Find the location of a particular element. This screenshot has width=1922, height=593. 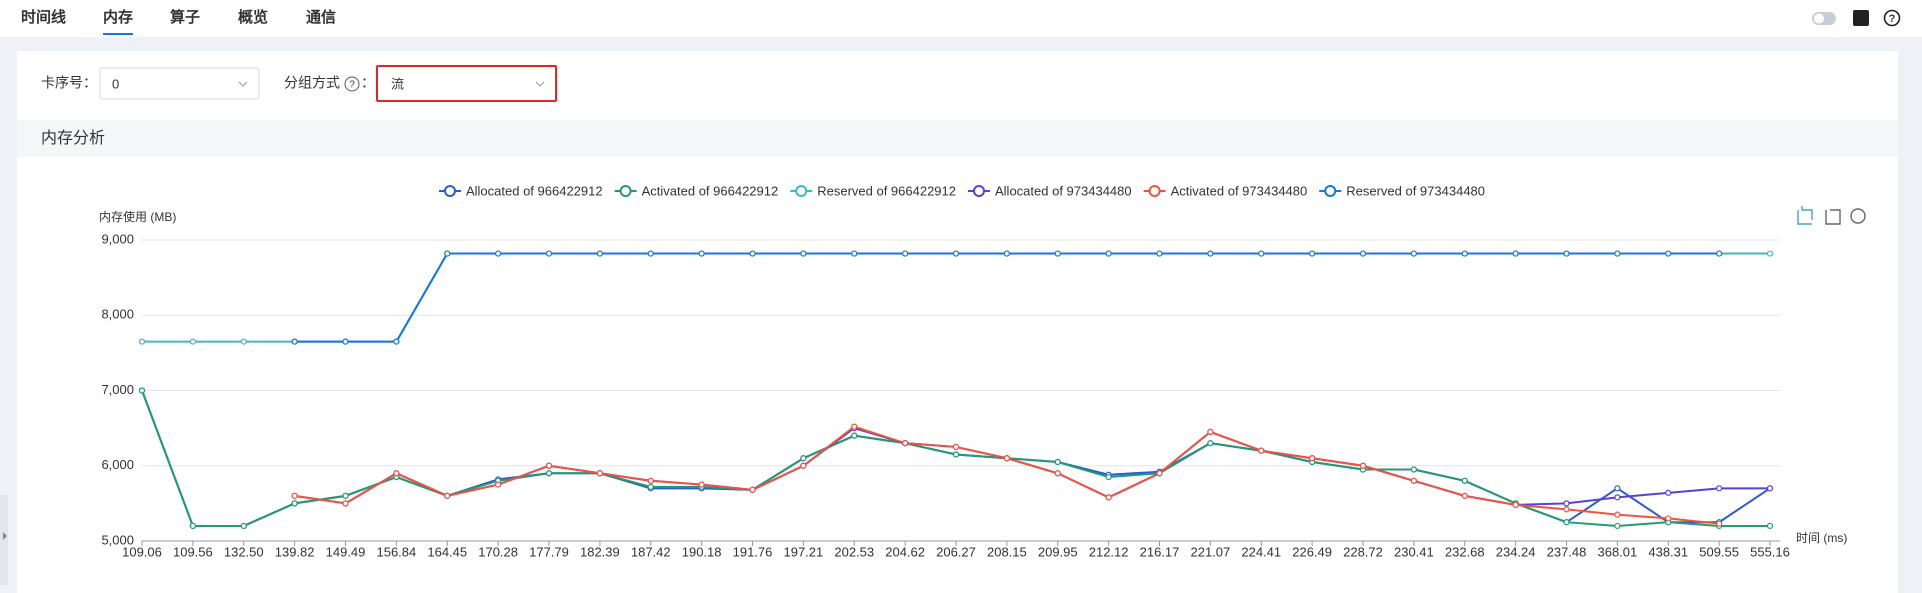

x-tick-label: 190.18 is located at coordinates (702, 551).